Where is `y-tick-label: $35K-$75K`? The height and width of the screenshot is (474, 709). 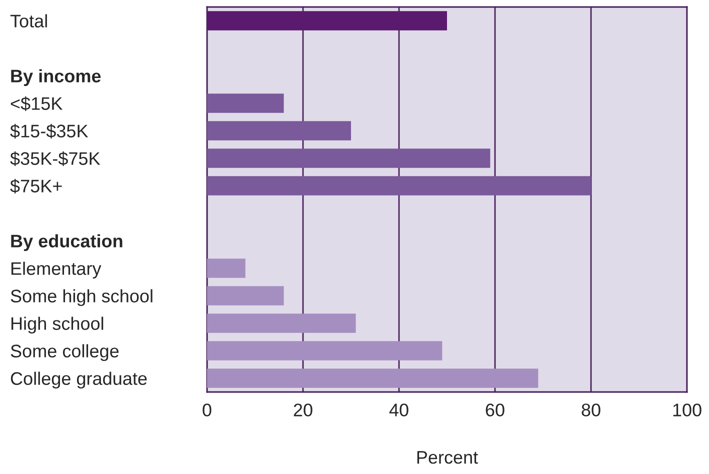
y-tick-label: $35K-$75K is located at coordinates (55, 158).